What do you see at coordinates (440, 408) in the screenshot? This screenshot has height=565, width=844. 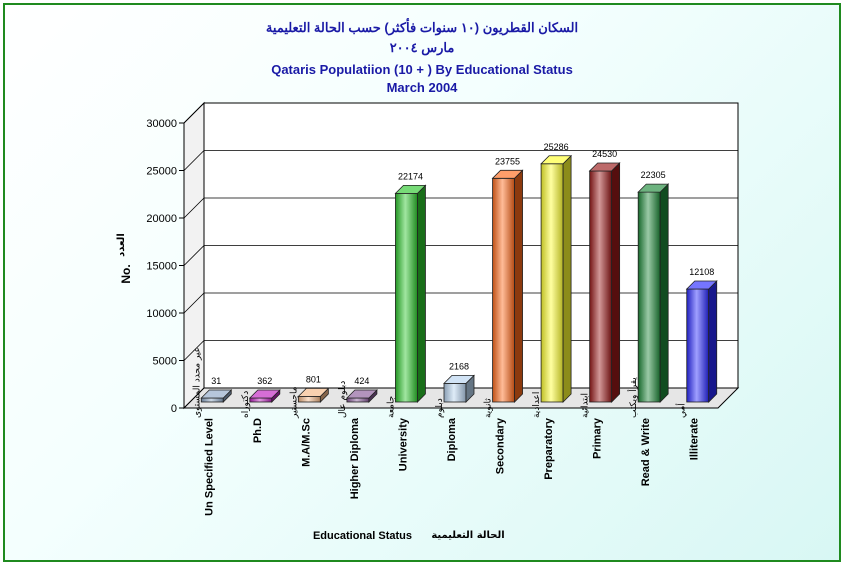 I see `x-tick-label-arabic: دبلوم` at bounding box center [440, 408].